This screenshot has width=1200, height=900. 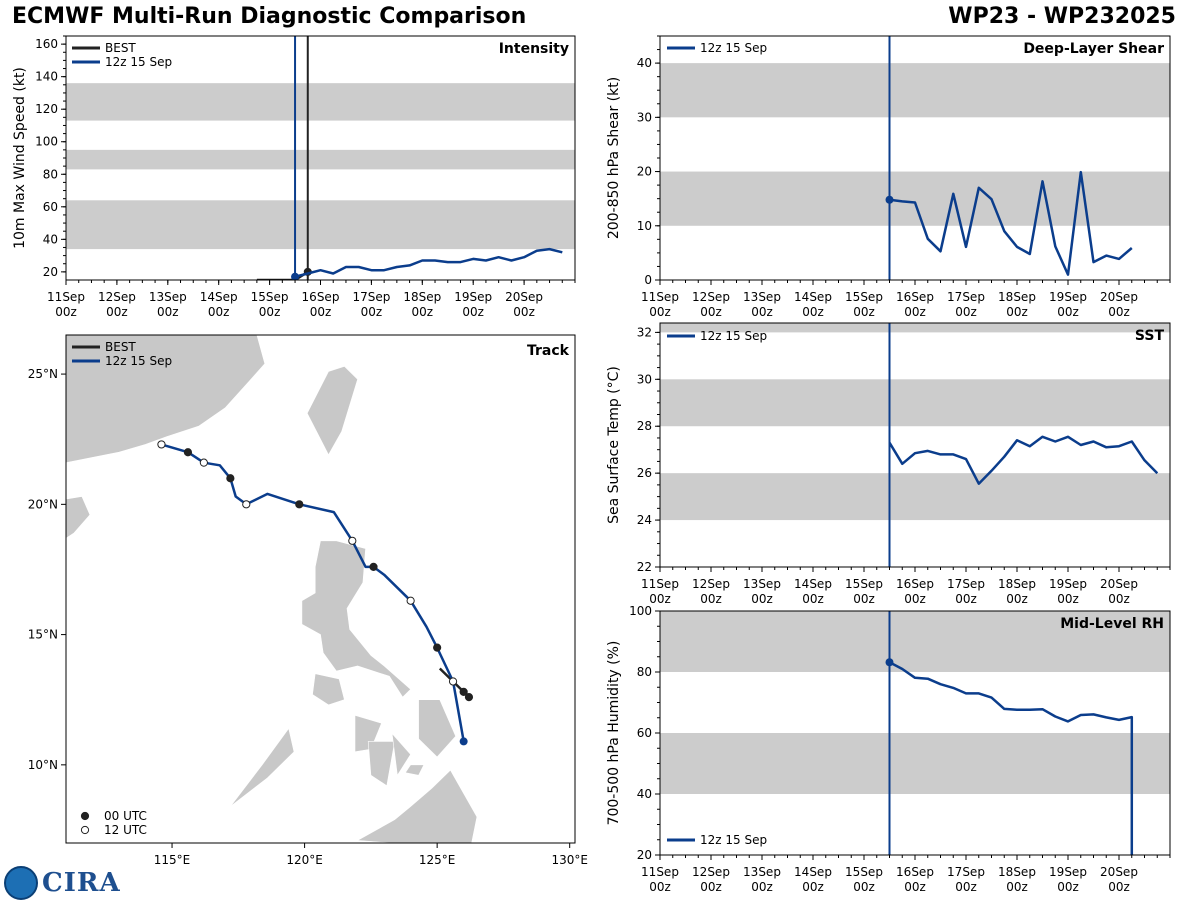 What do you see at coordinates (524, 297) in the screenshot?
I see `intensity-xtick-label: 20Sep` at bounding box center [524, 297].